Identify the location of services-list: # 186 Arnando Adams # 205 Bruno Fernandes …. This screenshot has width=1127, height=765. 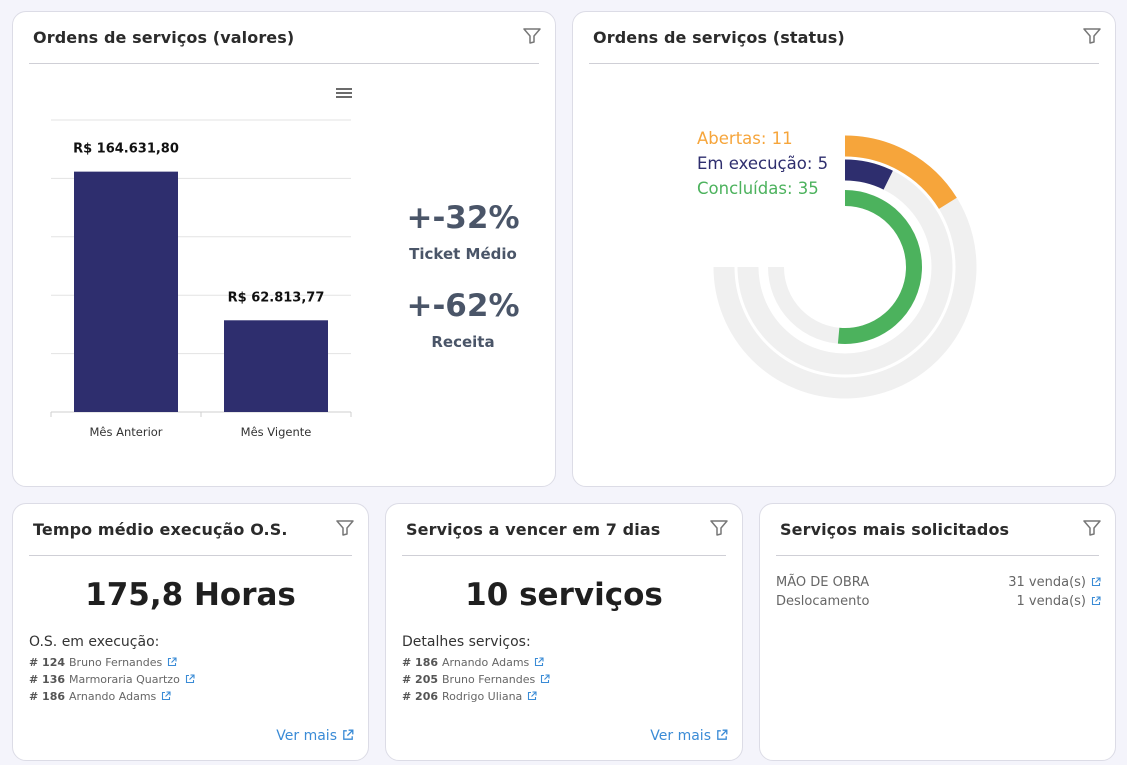
(476, 679).